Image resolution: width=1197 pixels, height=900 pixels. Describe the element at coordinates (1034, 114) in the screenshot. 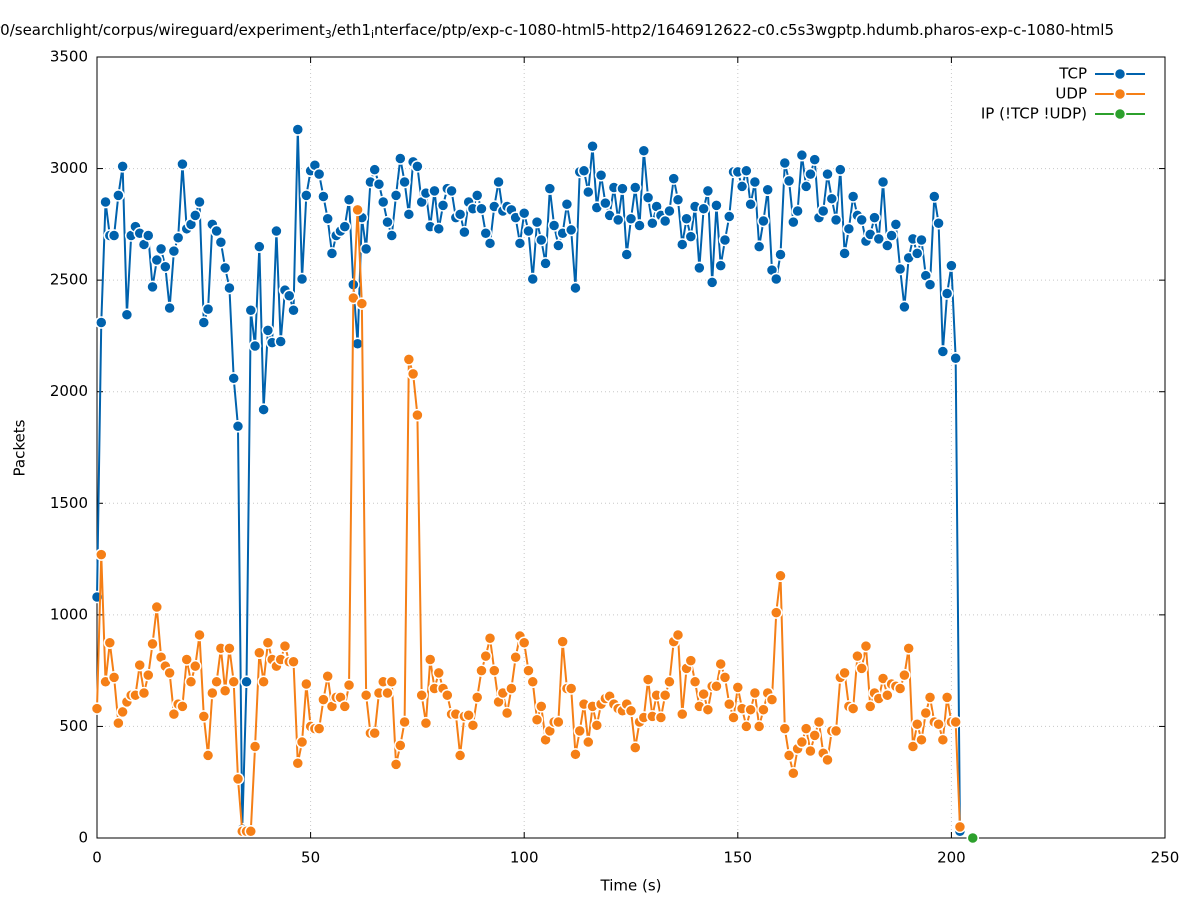

I see `legend-label: IP (!TCP !UDP)` at that location.